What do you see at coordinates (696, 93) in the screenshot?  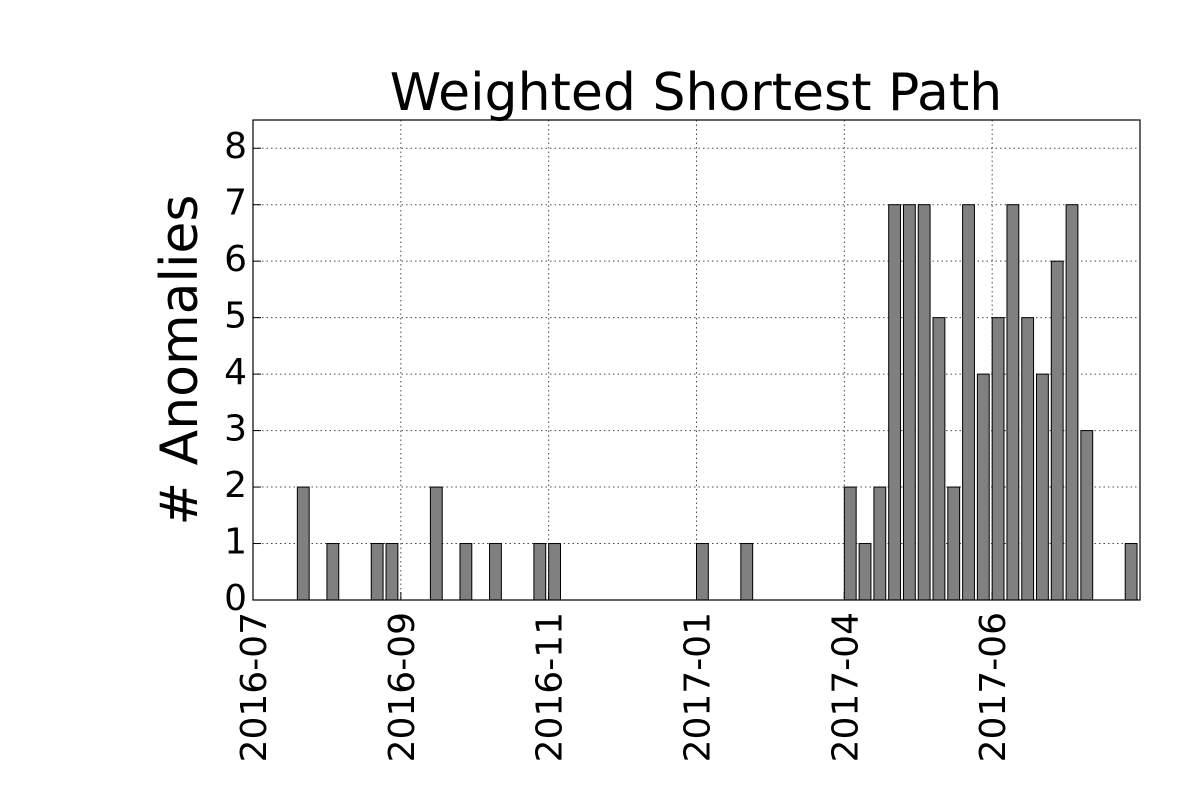 I see `chart-title: Weighted Shortest Path` at bounding box center [696, 93].